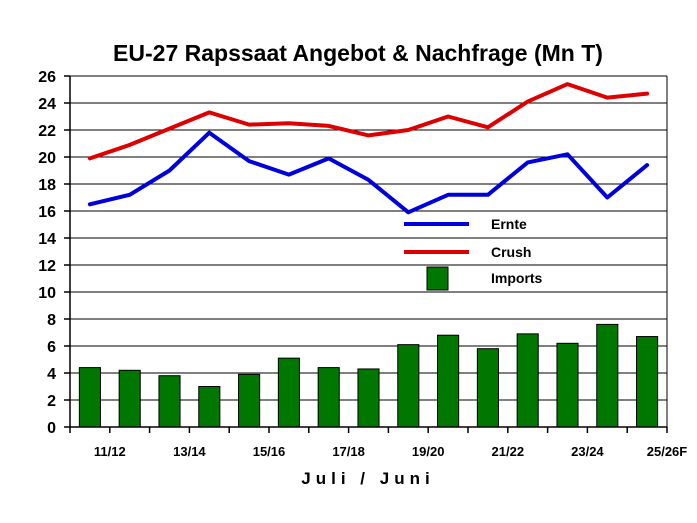  Describe the element at coordinates (428, 451) in the screenshot. I see `x-tick-label: 19/20` at that location.